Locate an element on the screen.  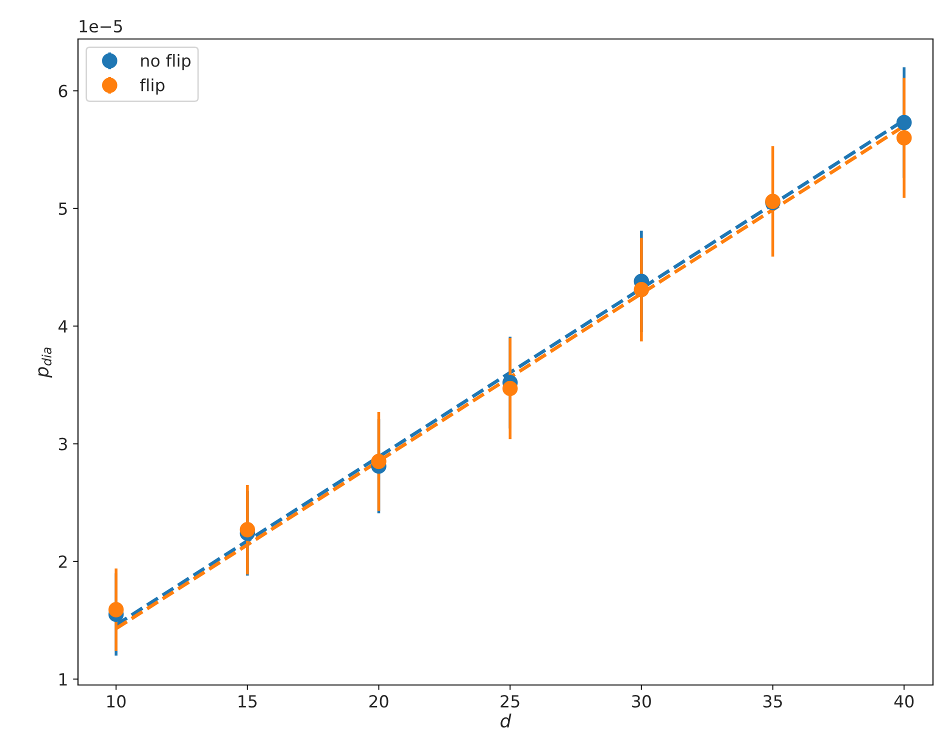
y-tick-label: 3 is located at coordinates (62, 444).